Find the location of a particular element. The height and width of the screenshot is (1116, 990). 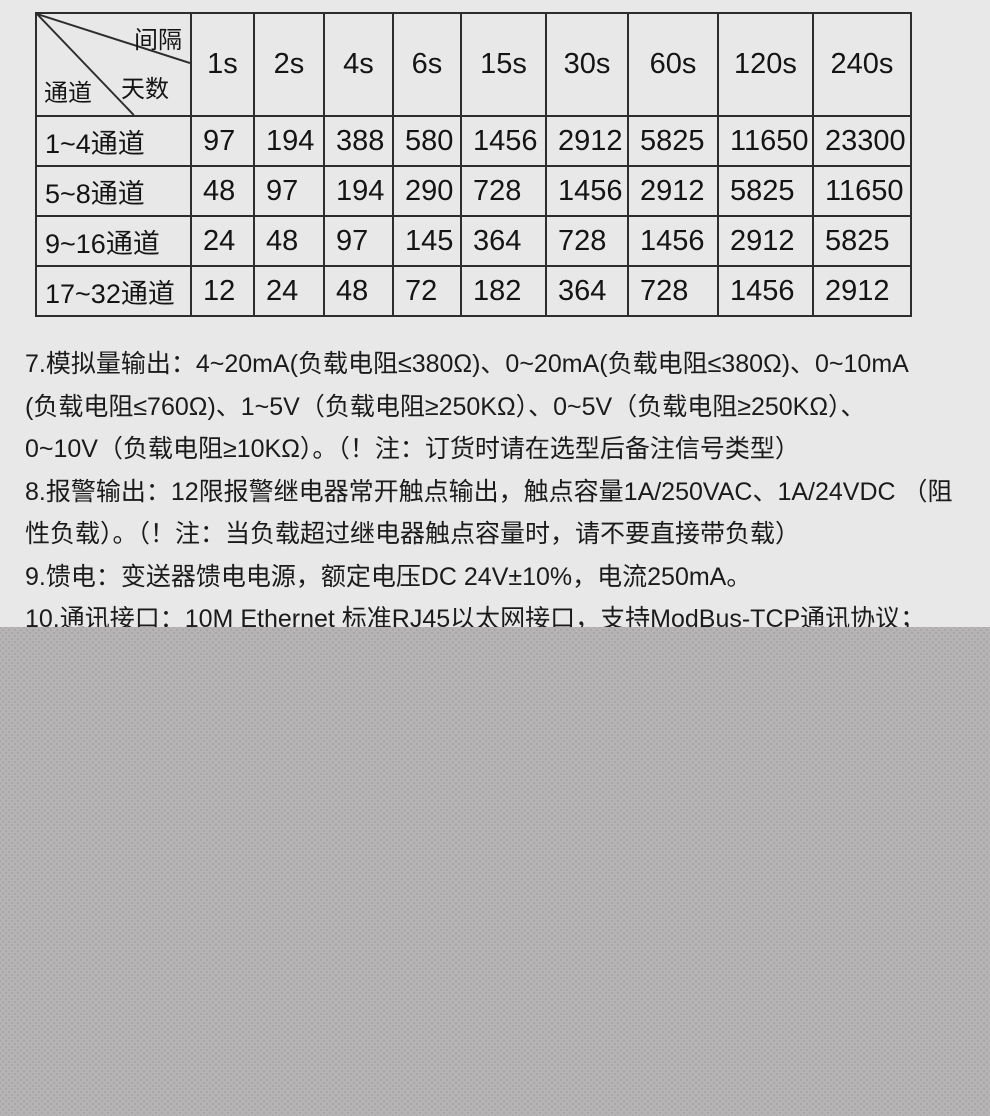

cell-value: 388 is located at coordinates (358, 141).